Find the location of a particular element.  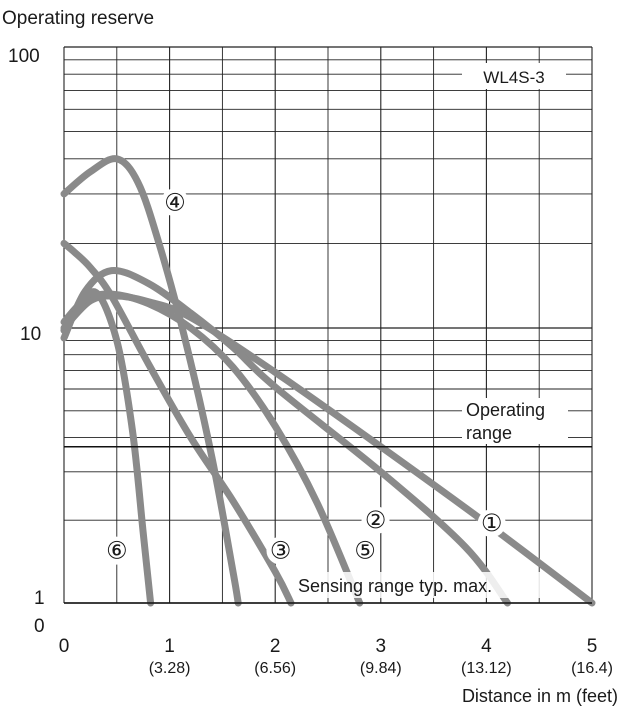

series-label-4: ④ is located at coordinates (175, 202).